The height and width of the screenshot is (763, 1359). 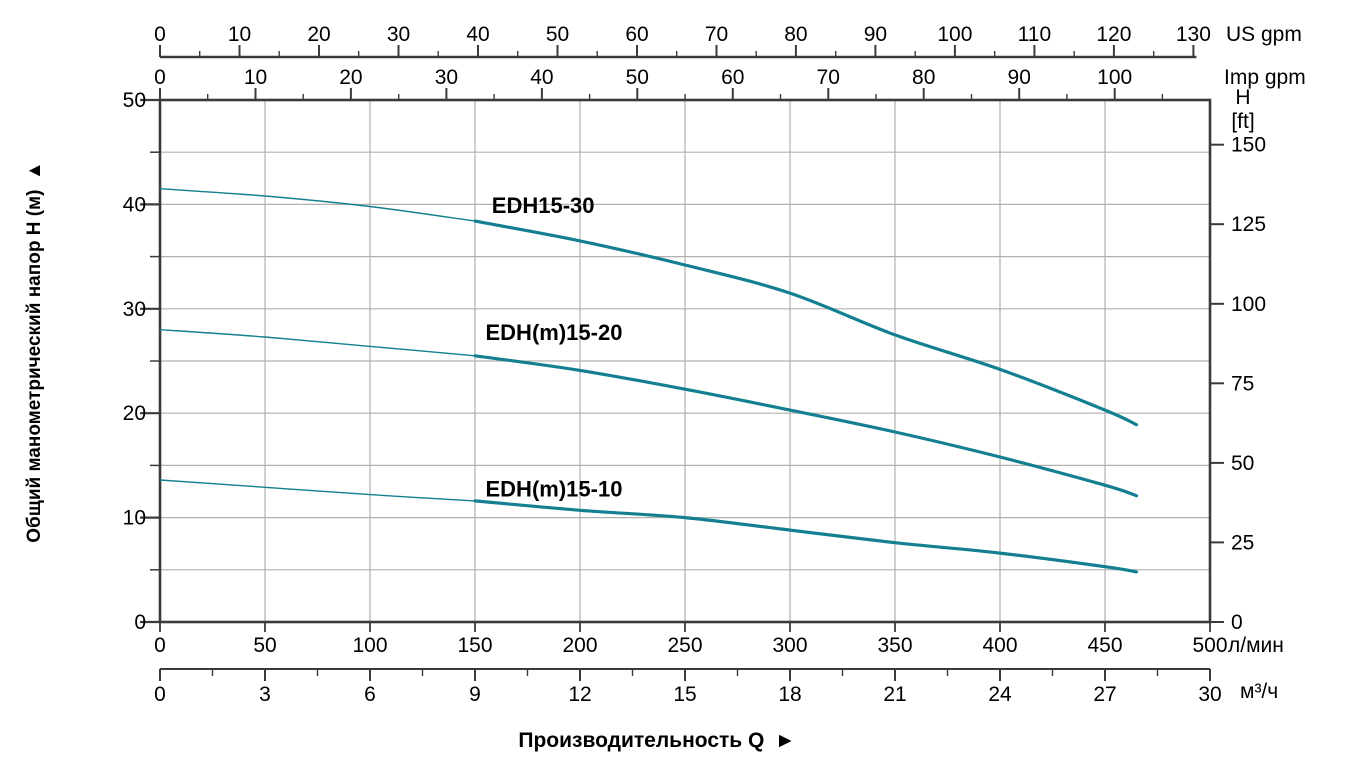 What do you see at coordinates (541, 77) in the screenshot?
I see `imp-gpm-tick-label: 40` at bounding box center [541, 77].